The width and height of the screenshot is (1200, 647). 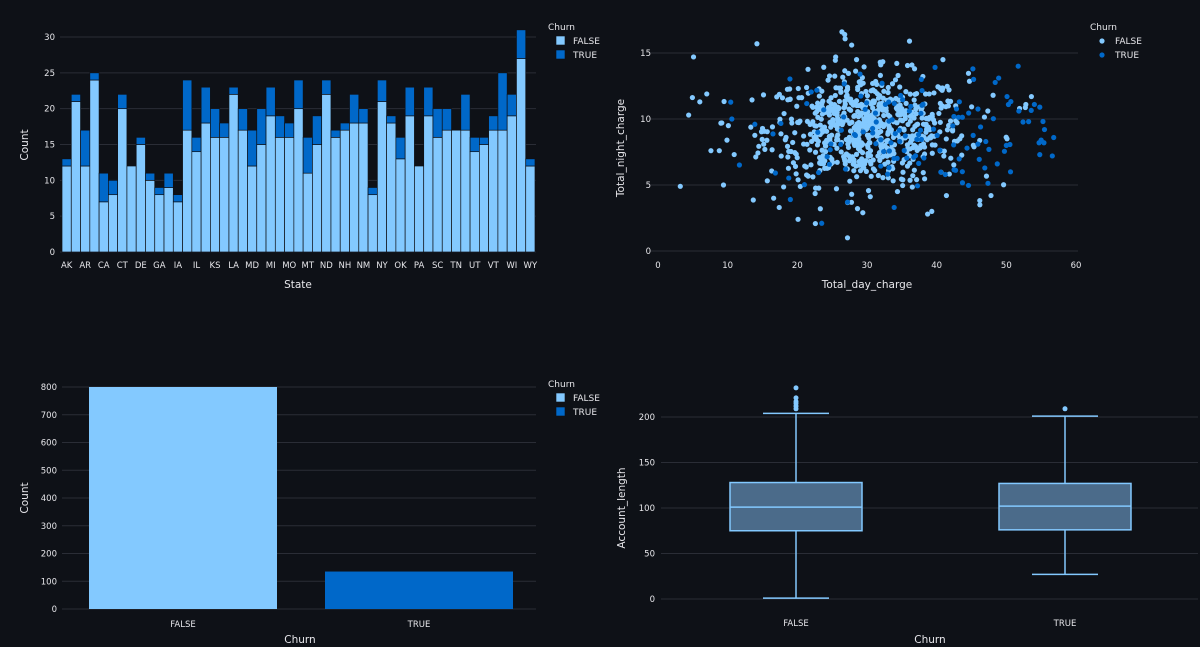 What do you see at coordinates (531, 266) in the screenshot?
I see `x-tick-label: WY` at bounding box center [531, 266].